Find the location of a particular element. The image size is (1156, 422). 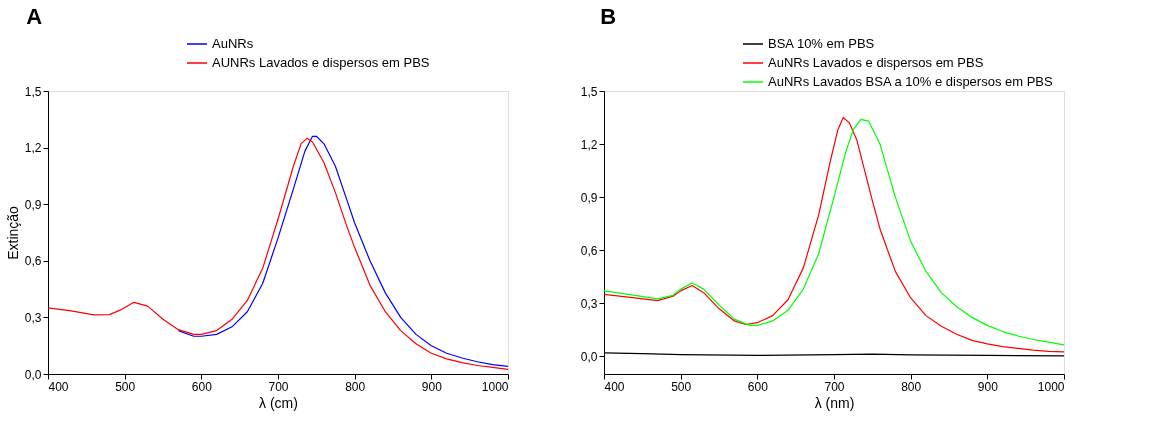

chart-title: B is located at coordinates (608, 16).